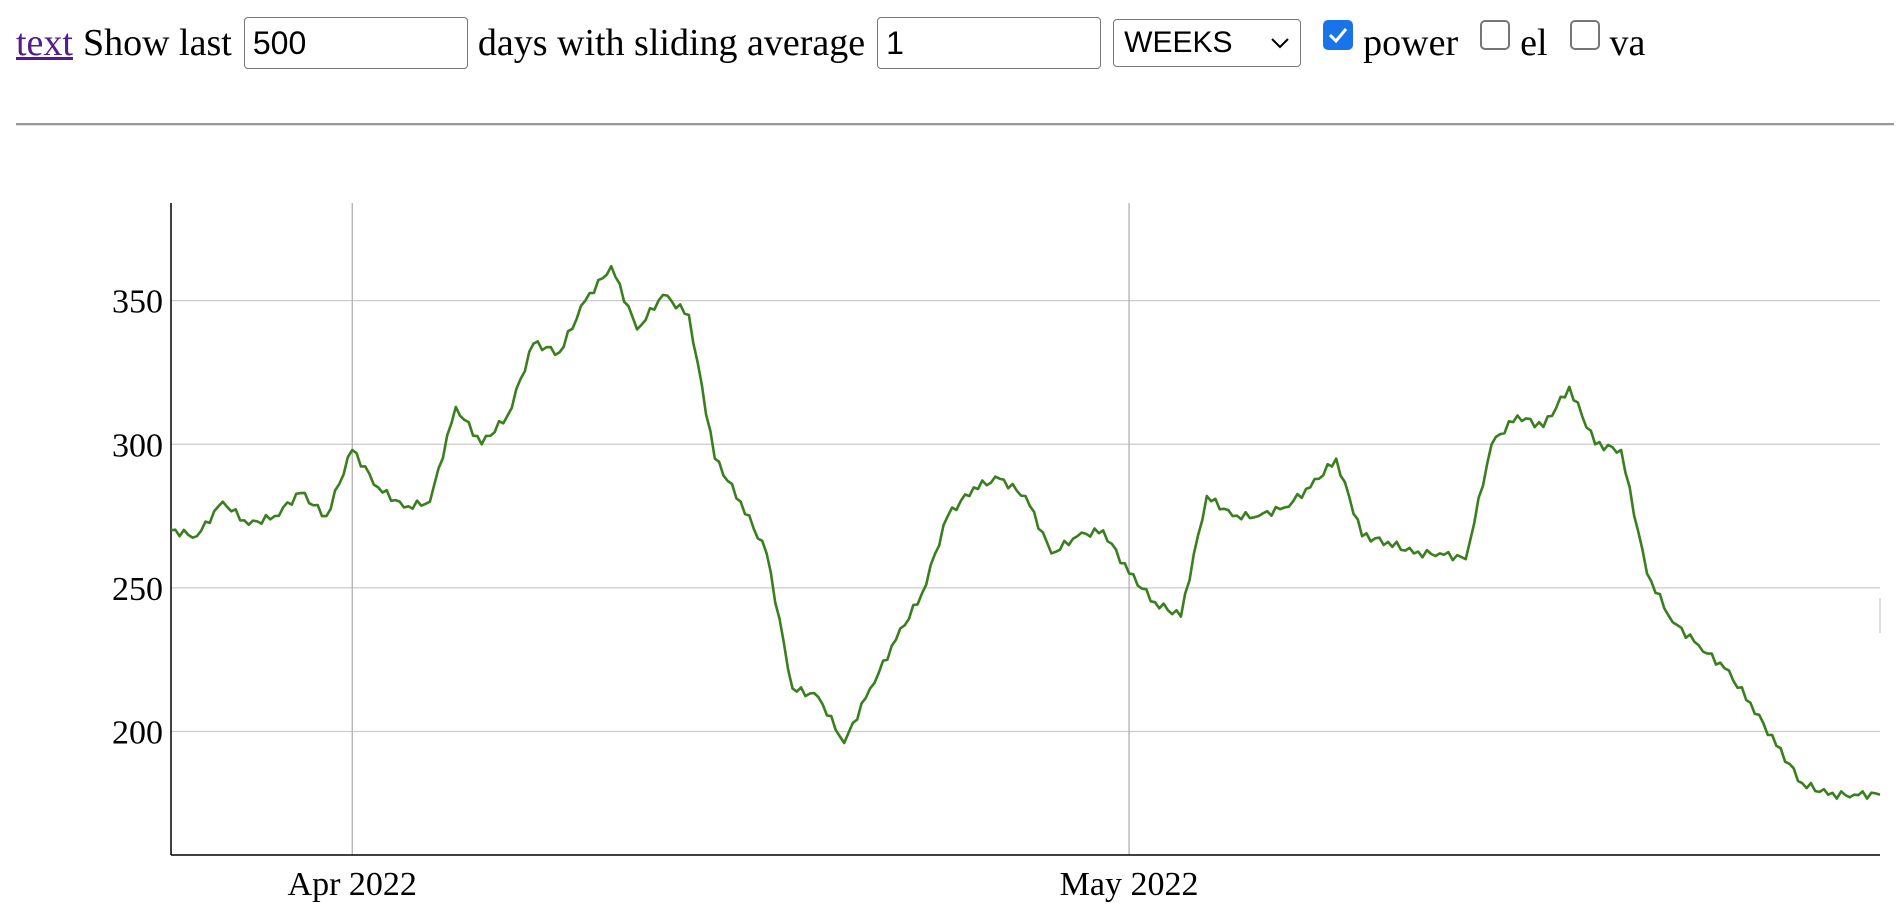 This screenshot has width=1900, height=909. What do you see at coordinates (1280, 43) in the screenshot?
I see `chevron-down-icon` at bounding box center [1280, 43].